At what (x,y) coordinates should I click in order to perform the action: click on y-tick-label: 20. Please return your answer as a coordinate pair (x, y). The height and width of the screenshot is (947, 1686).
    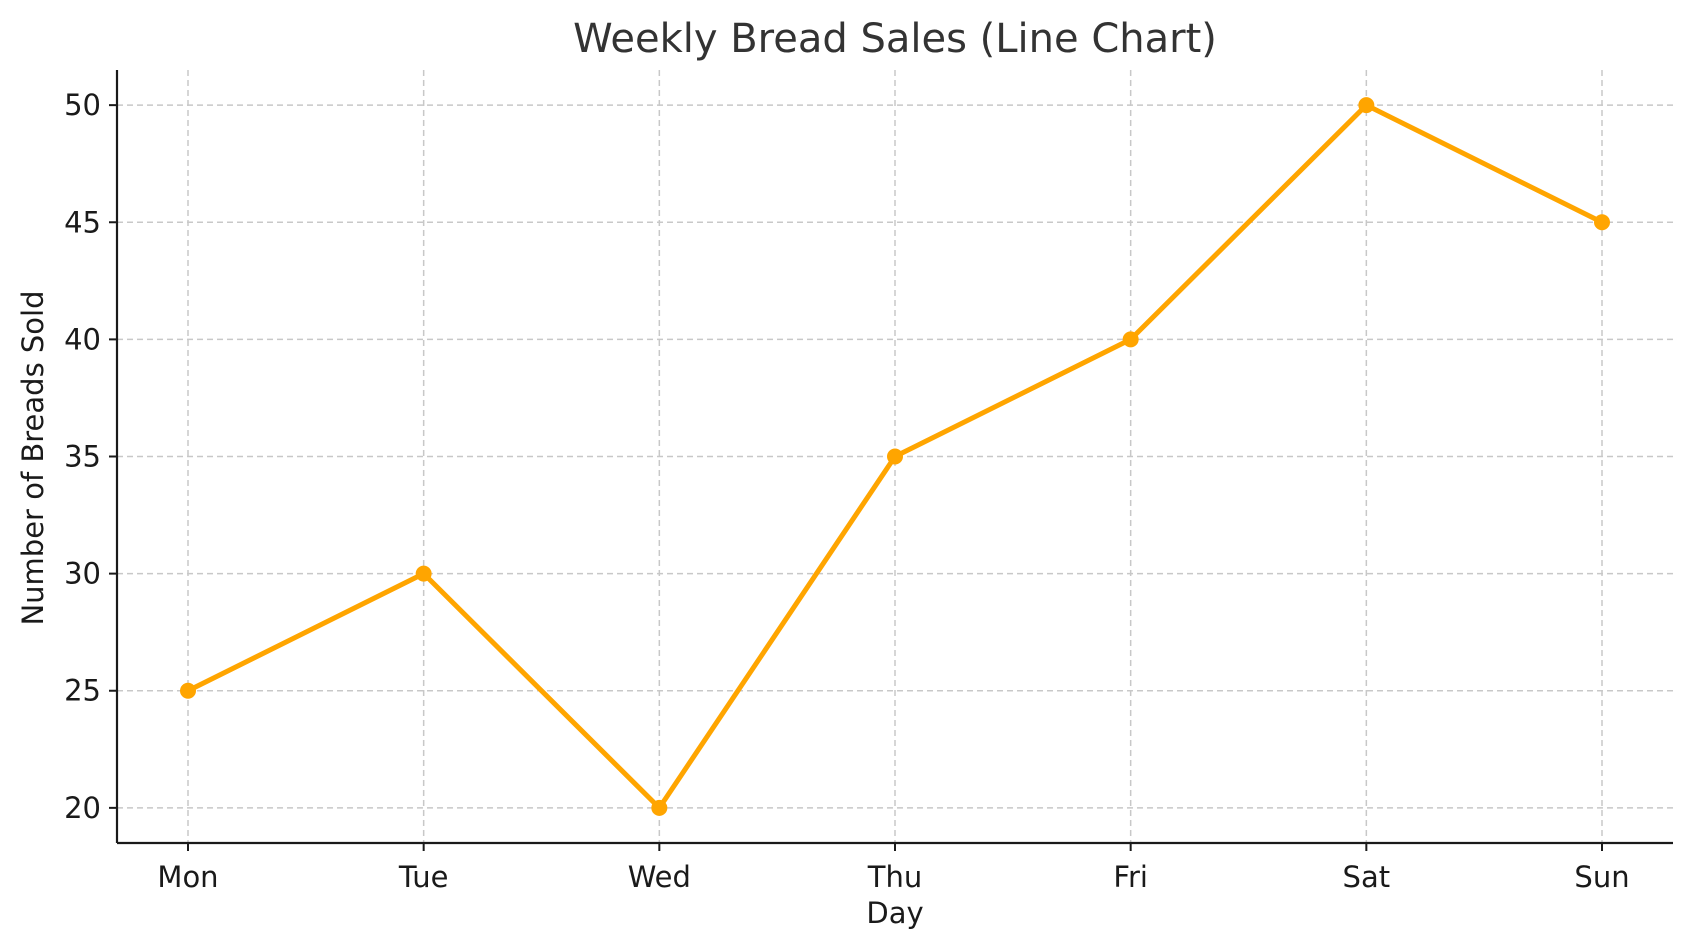
    Looking at the image, I should click on (82, 808).